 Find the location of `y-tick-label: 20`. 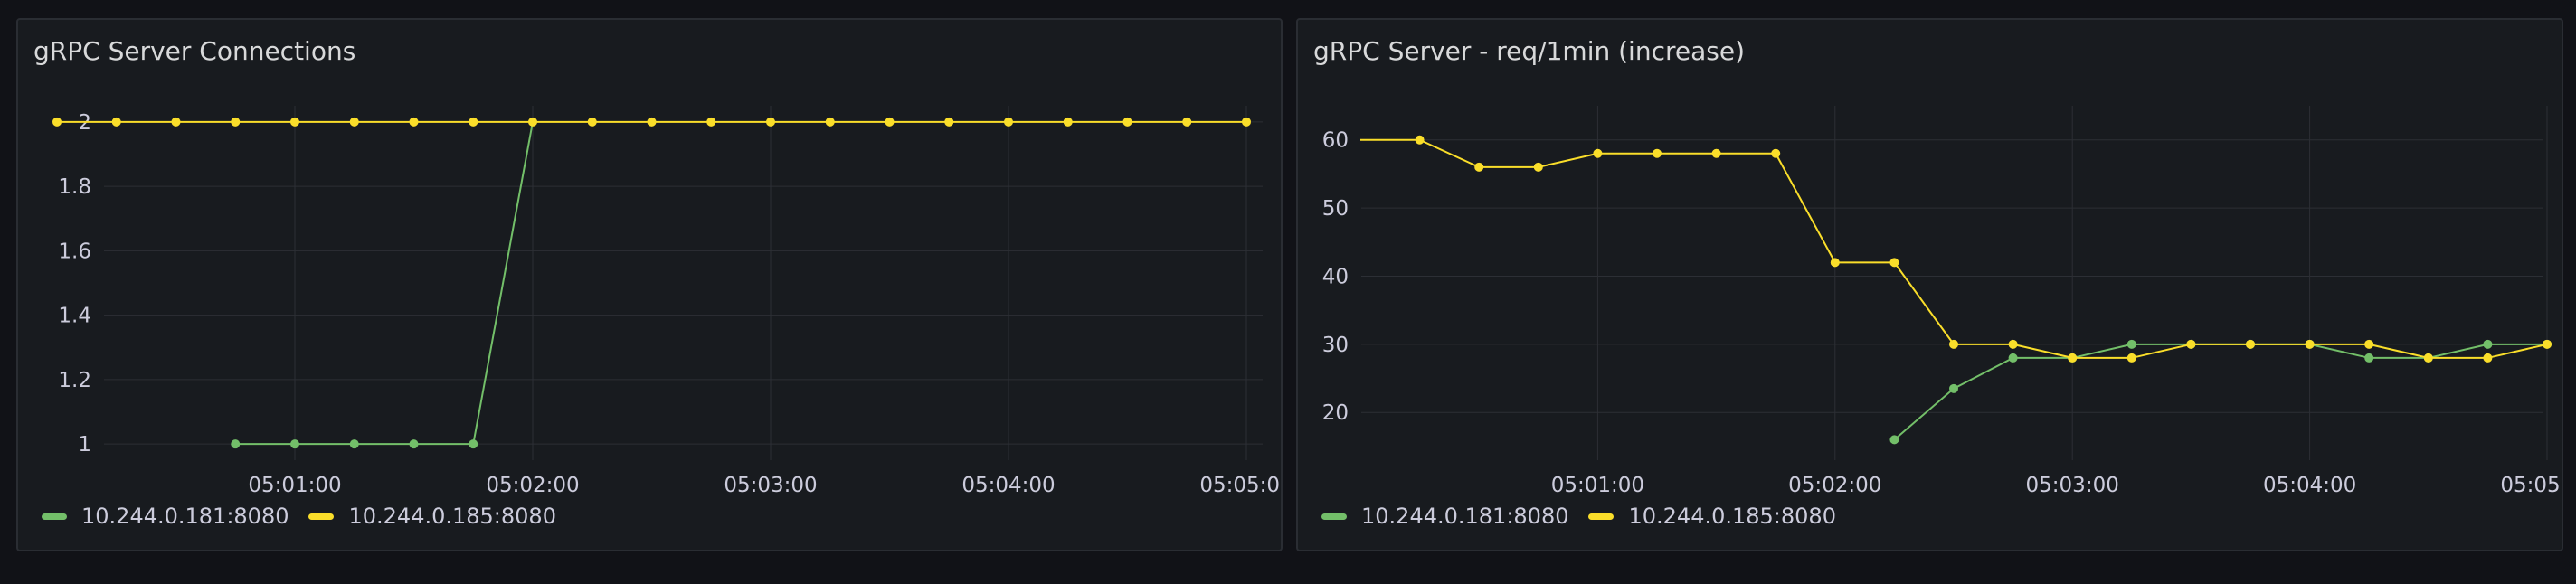

y-tick-label: 20 is located at coordinates (1335, 413).